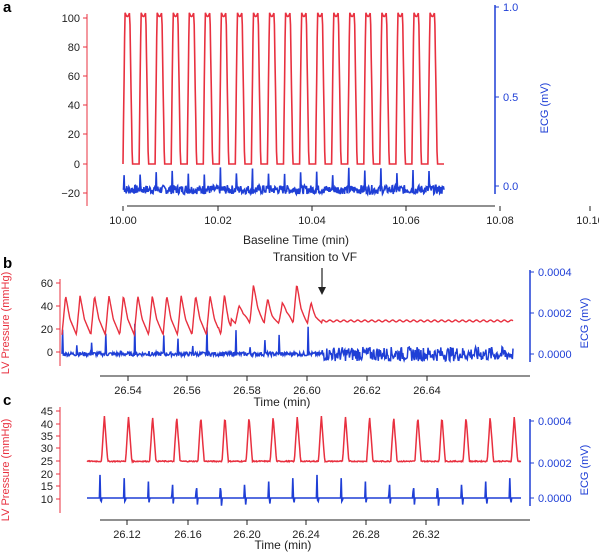  What do you see at coordinates (296, 240) in the screenshot?
I see `panel-a-x-axis-label: Baseline Time (min)` at bounding box center [296, 240].